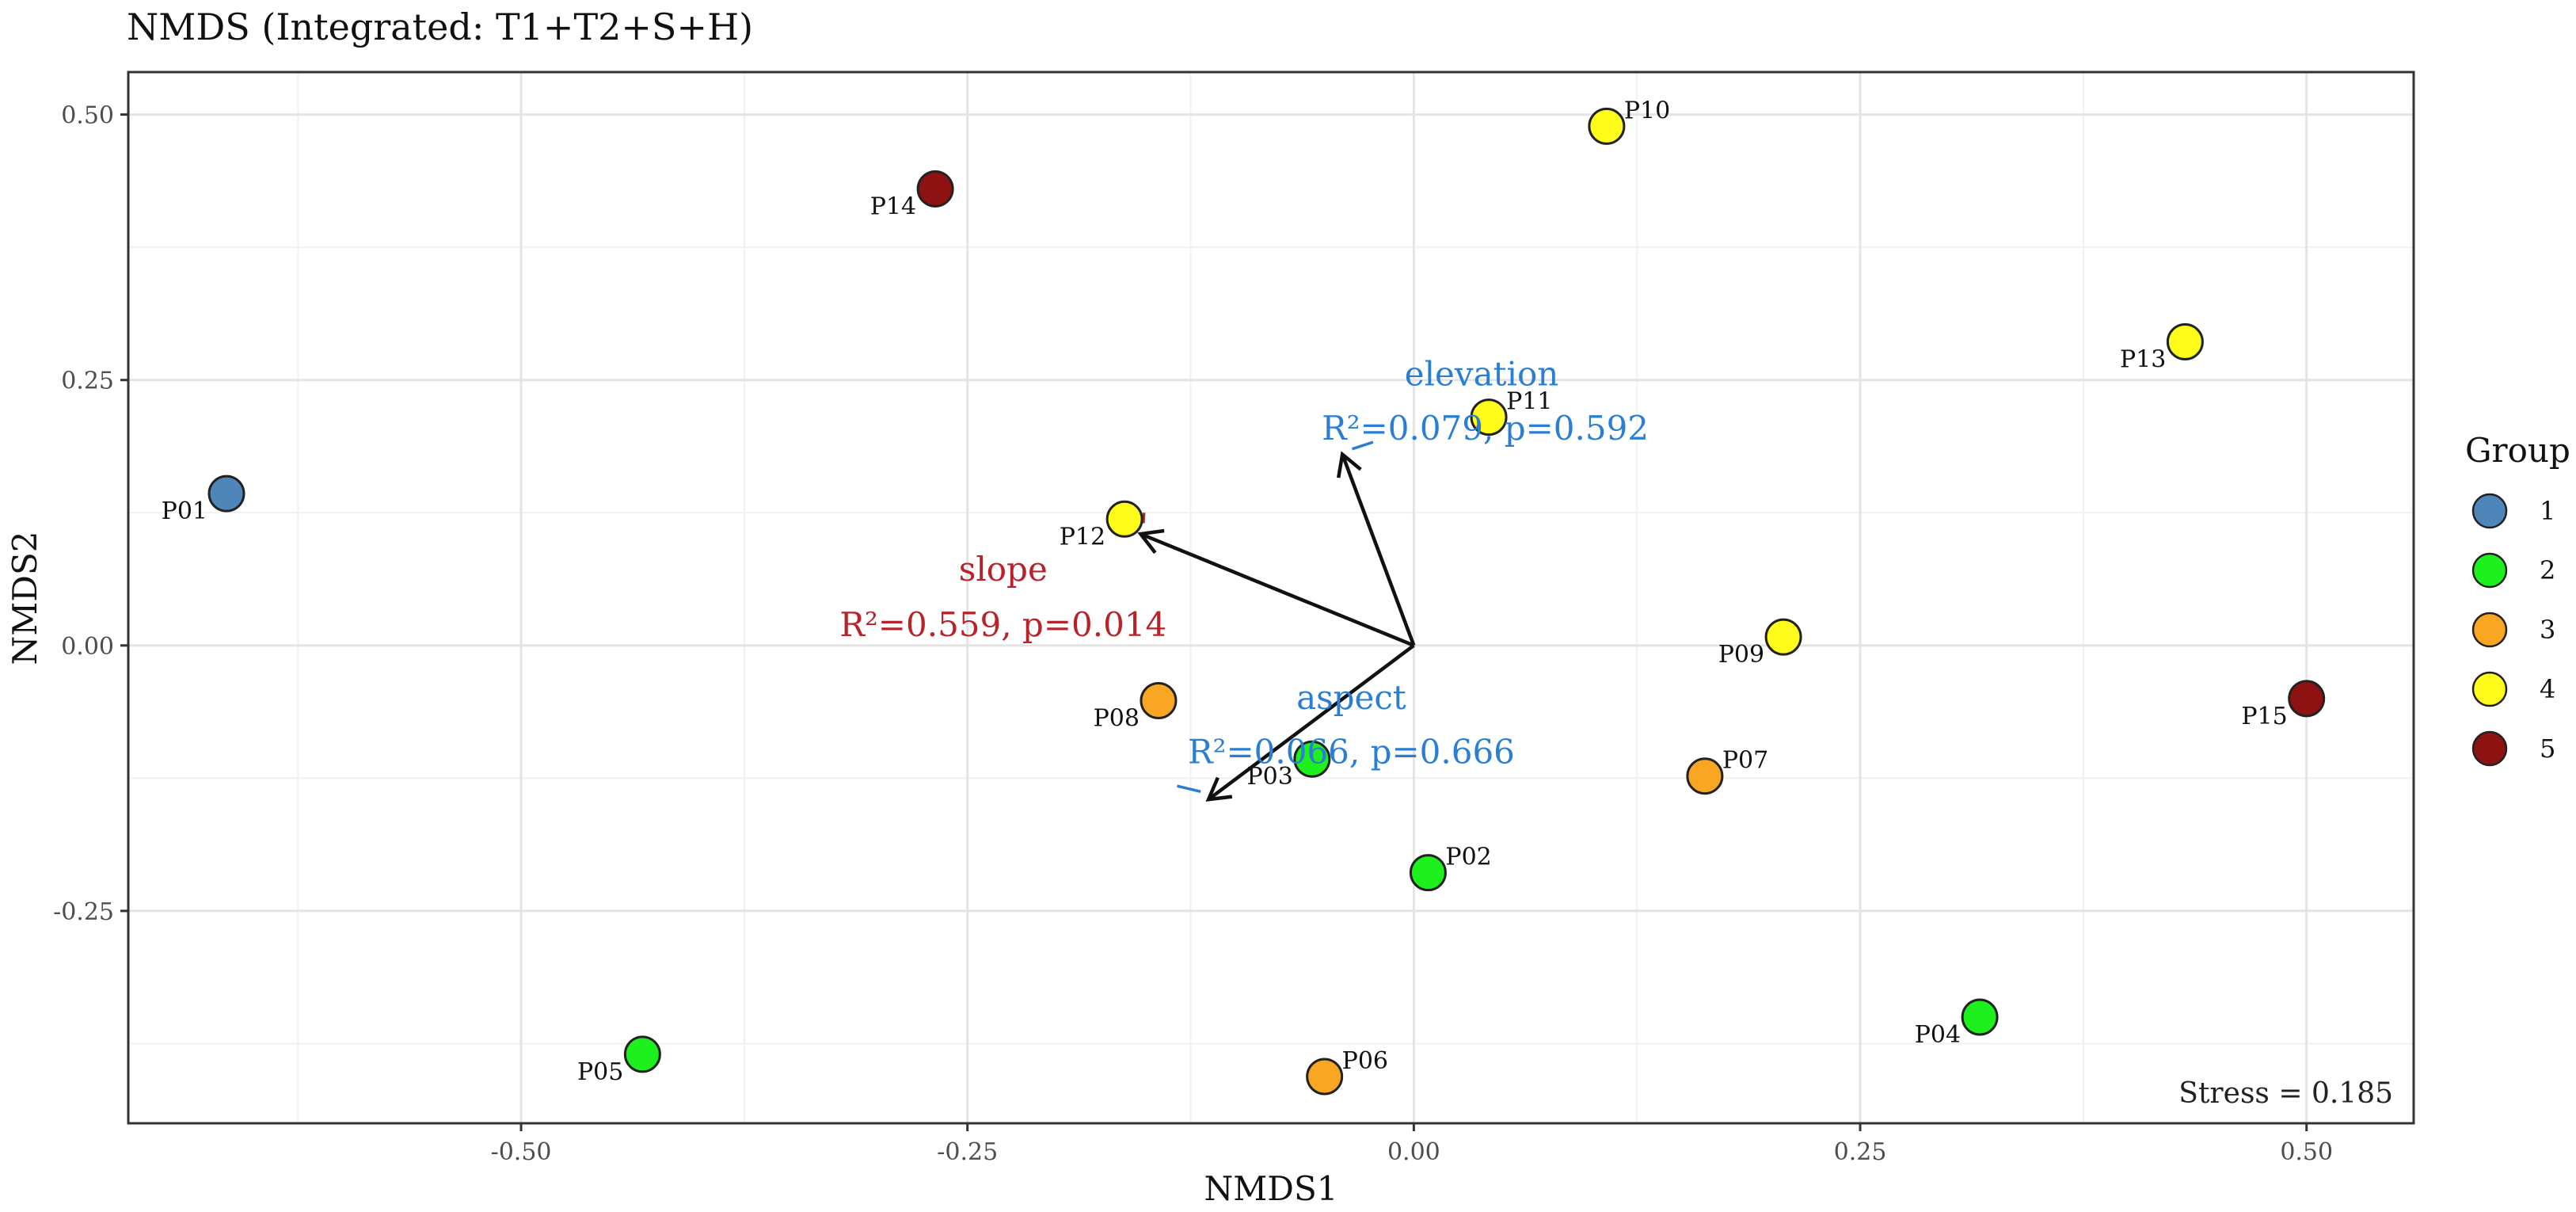  I want to click on envfit-vectors, so click(1276, 621).